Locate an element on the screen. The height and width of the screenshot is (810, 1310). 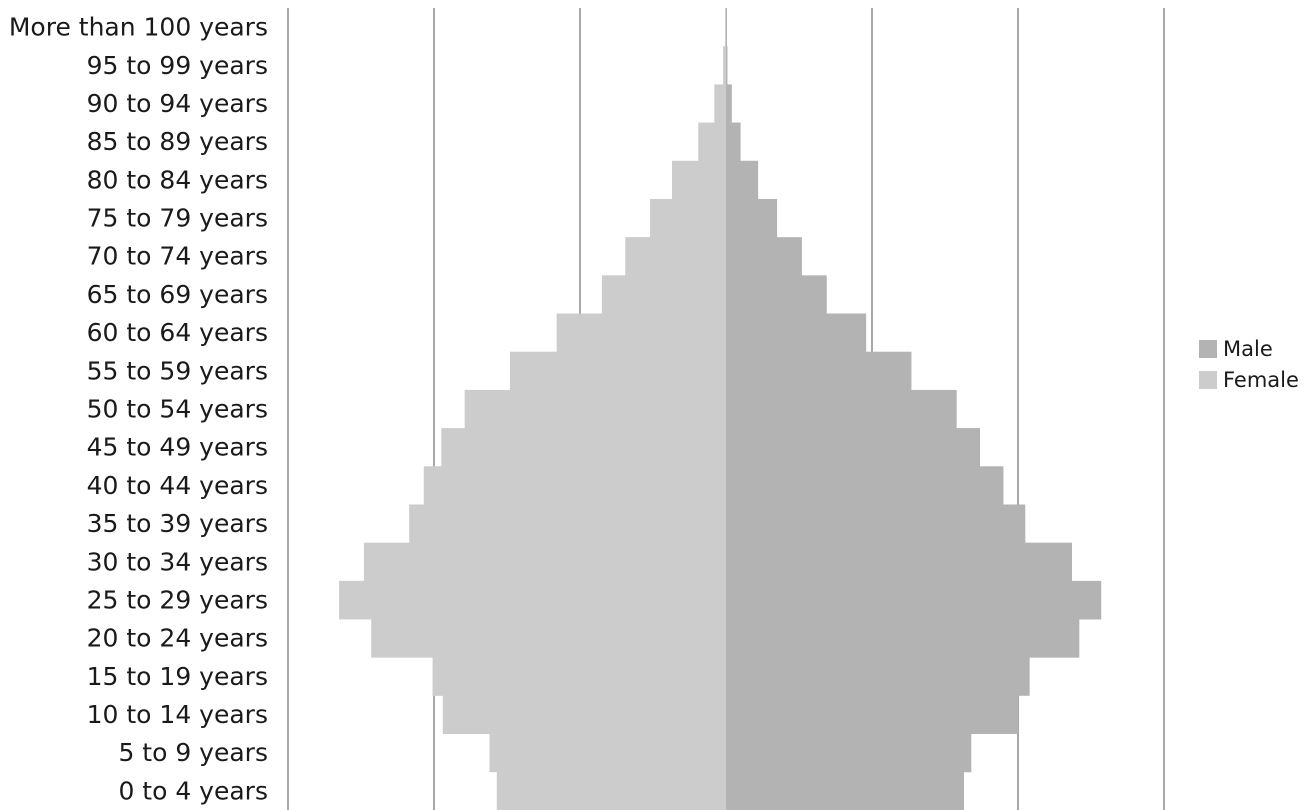
category-label: 15 to 19 years is located at coordinates (177, 676).